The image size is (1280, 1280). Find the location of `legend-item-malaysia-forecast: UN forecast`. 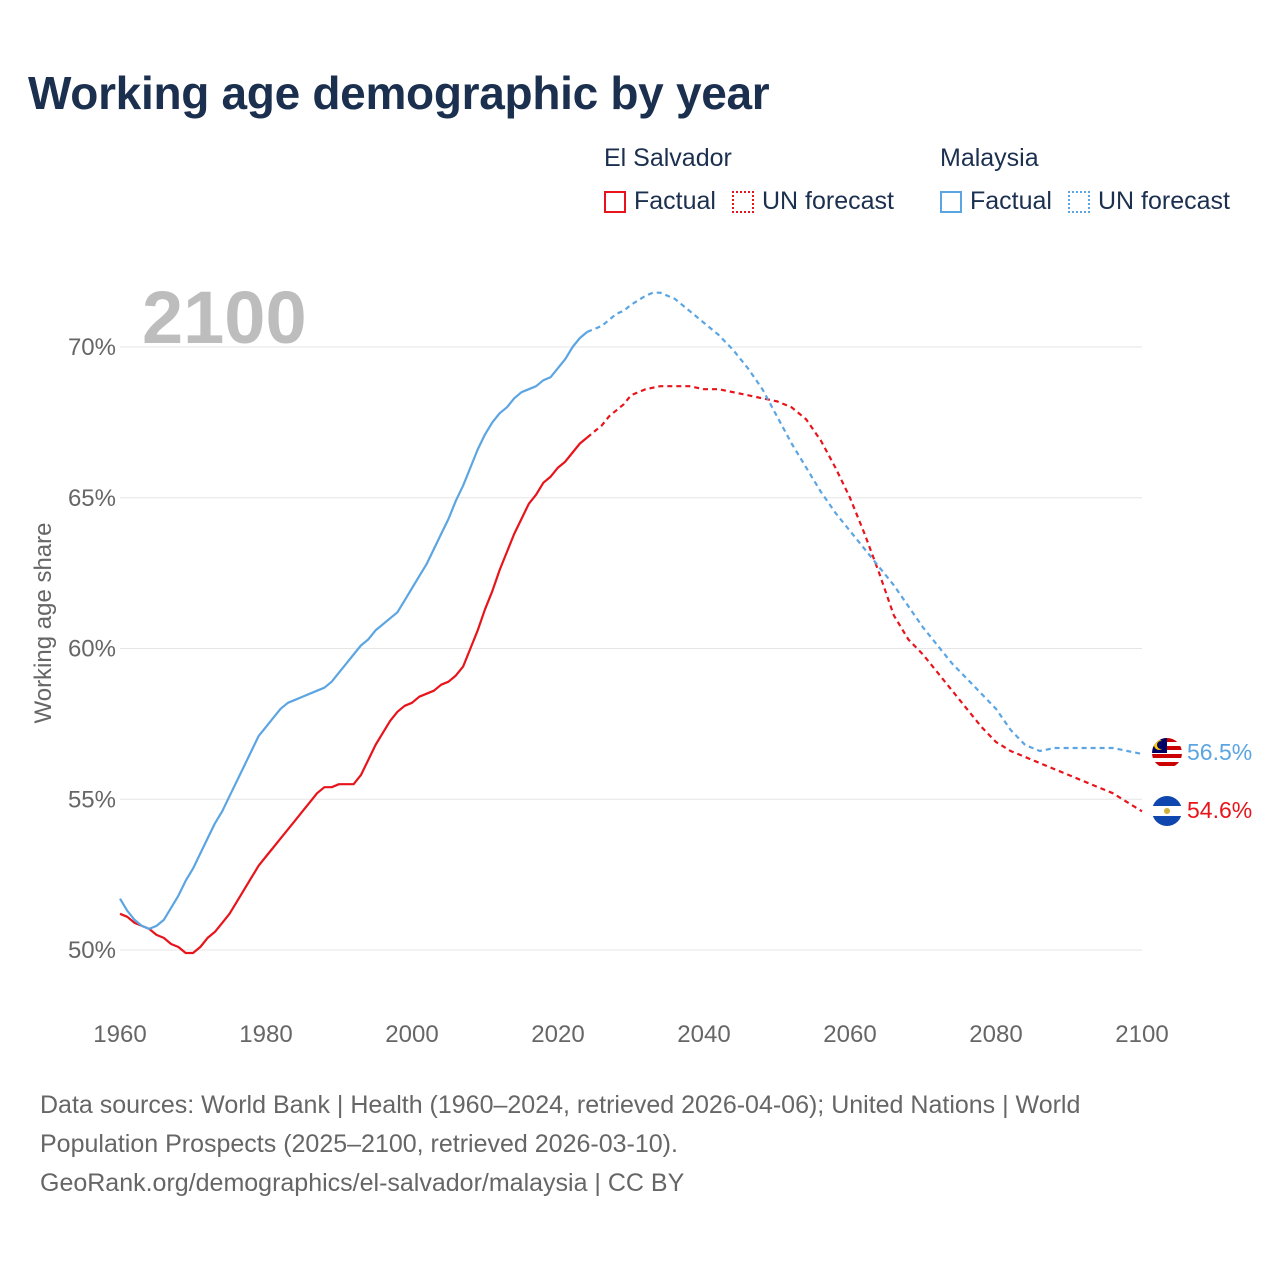

legend-item-malaysia-forecast: UN forecast is located at coordinates (1148, 201).